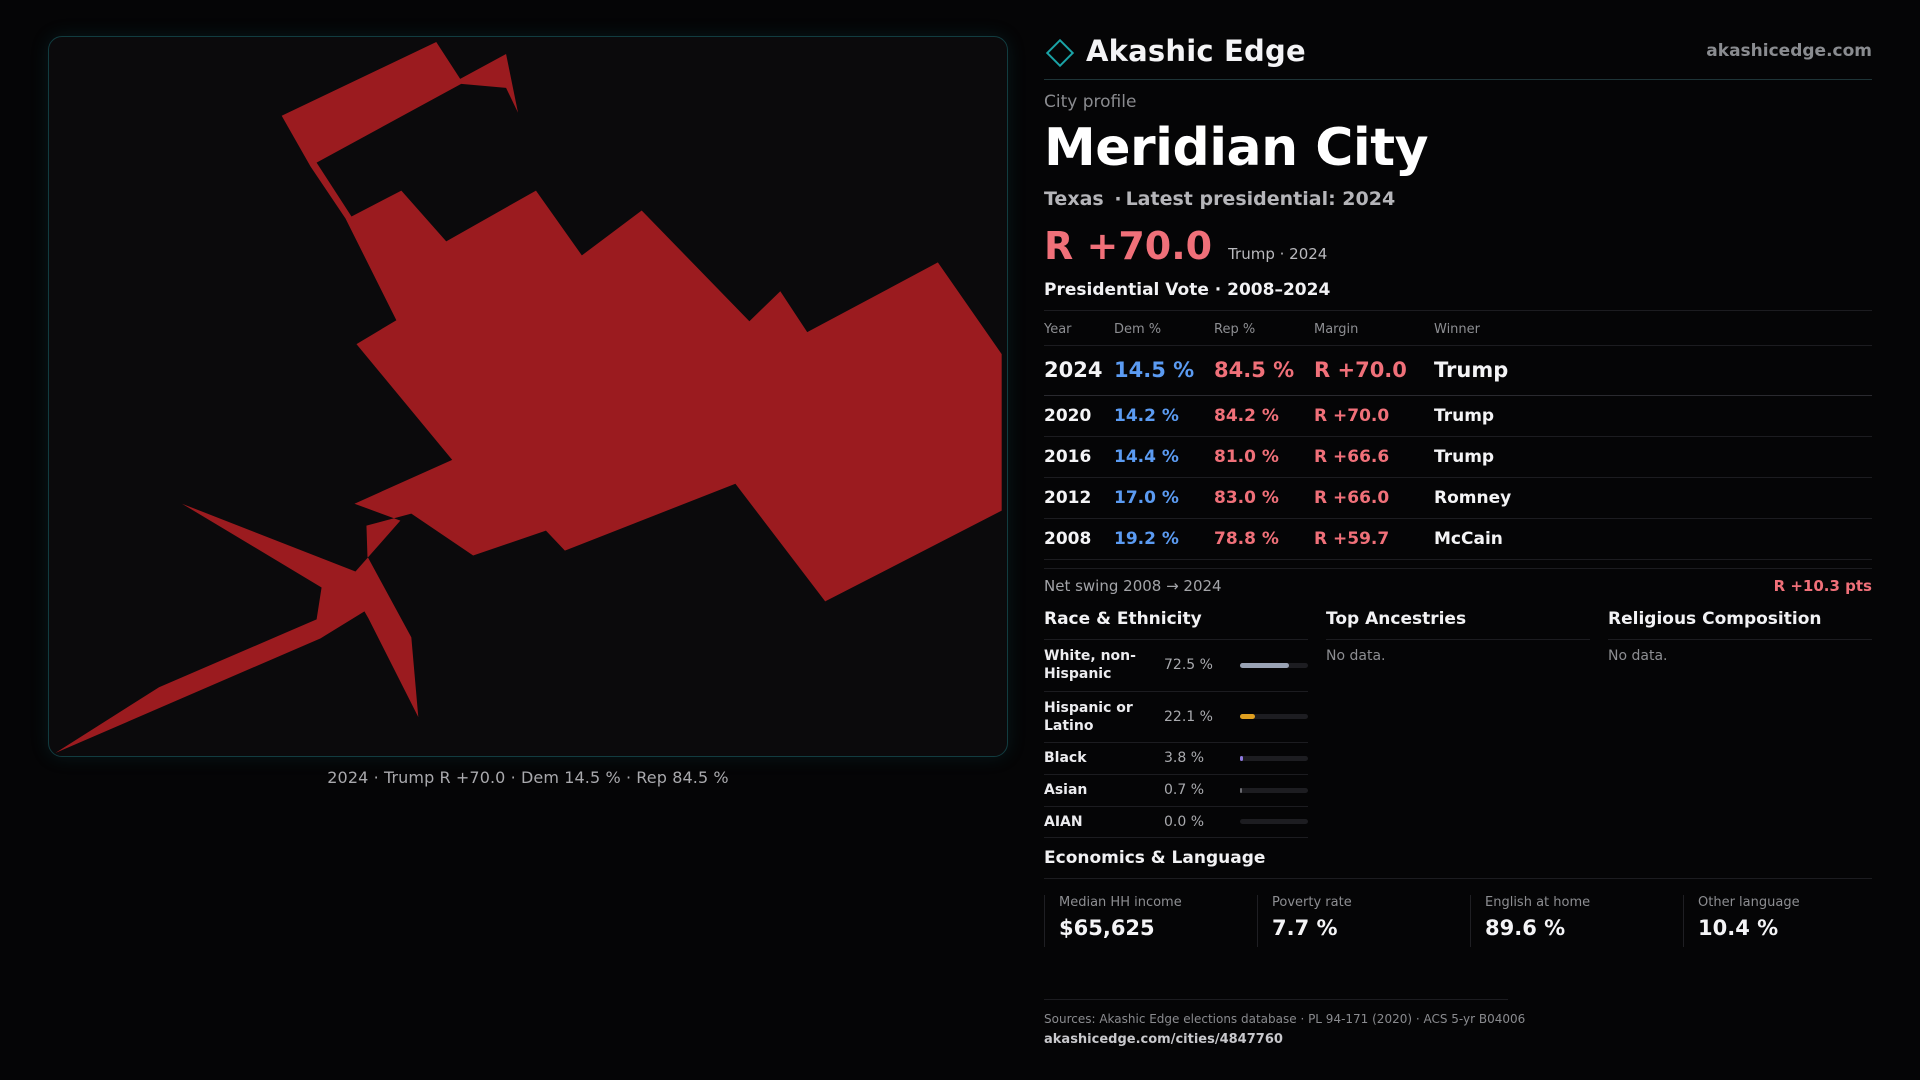  Describe the element at coordinates (1458, 55) in the screenshot. I see `brand-header: Akashic Edge akashicedge.com` at that location.